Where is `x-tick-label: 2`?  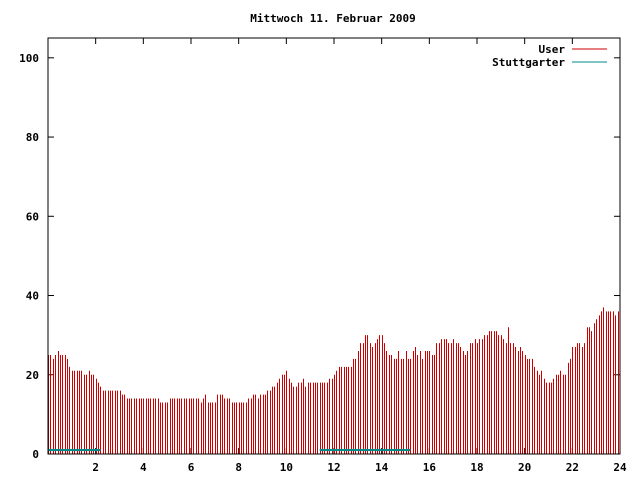 x-tick-label: 2 is located at coordinates (95, 467).